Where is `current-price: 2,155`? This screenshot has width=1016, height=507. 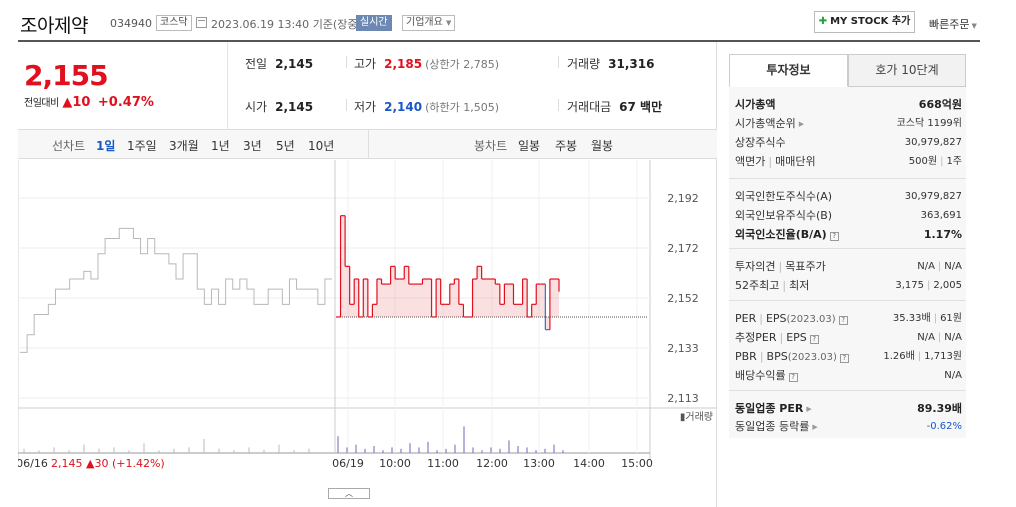 current-price: 2,155 is located at coordinates (66, 75).